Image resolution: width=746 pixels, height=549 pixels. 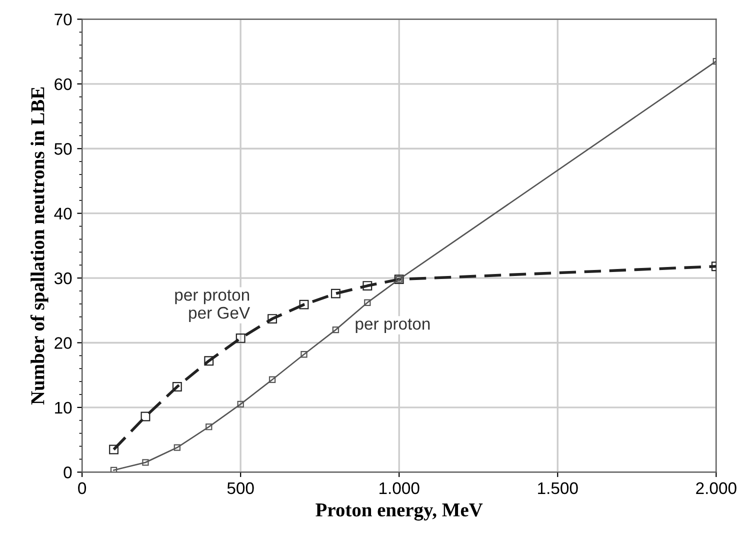 I want to click on series-label: per proton, so click(x=393, y=326).